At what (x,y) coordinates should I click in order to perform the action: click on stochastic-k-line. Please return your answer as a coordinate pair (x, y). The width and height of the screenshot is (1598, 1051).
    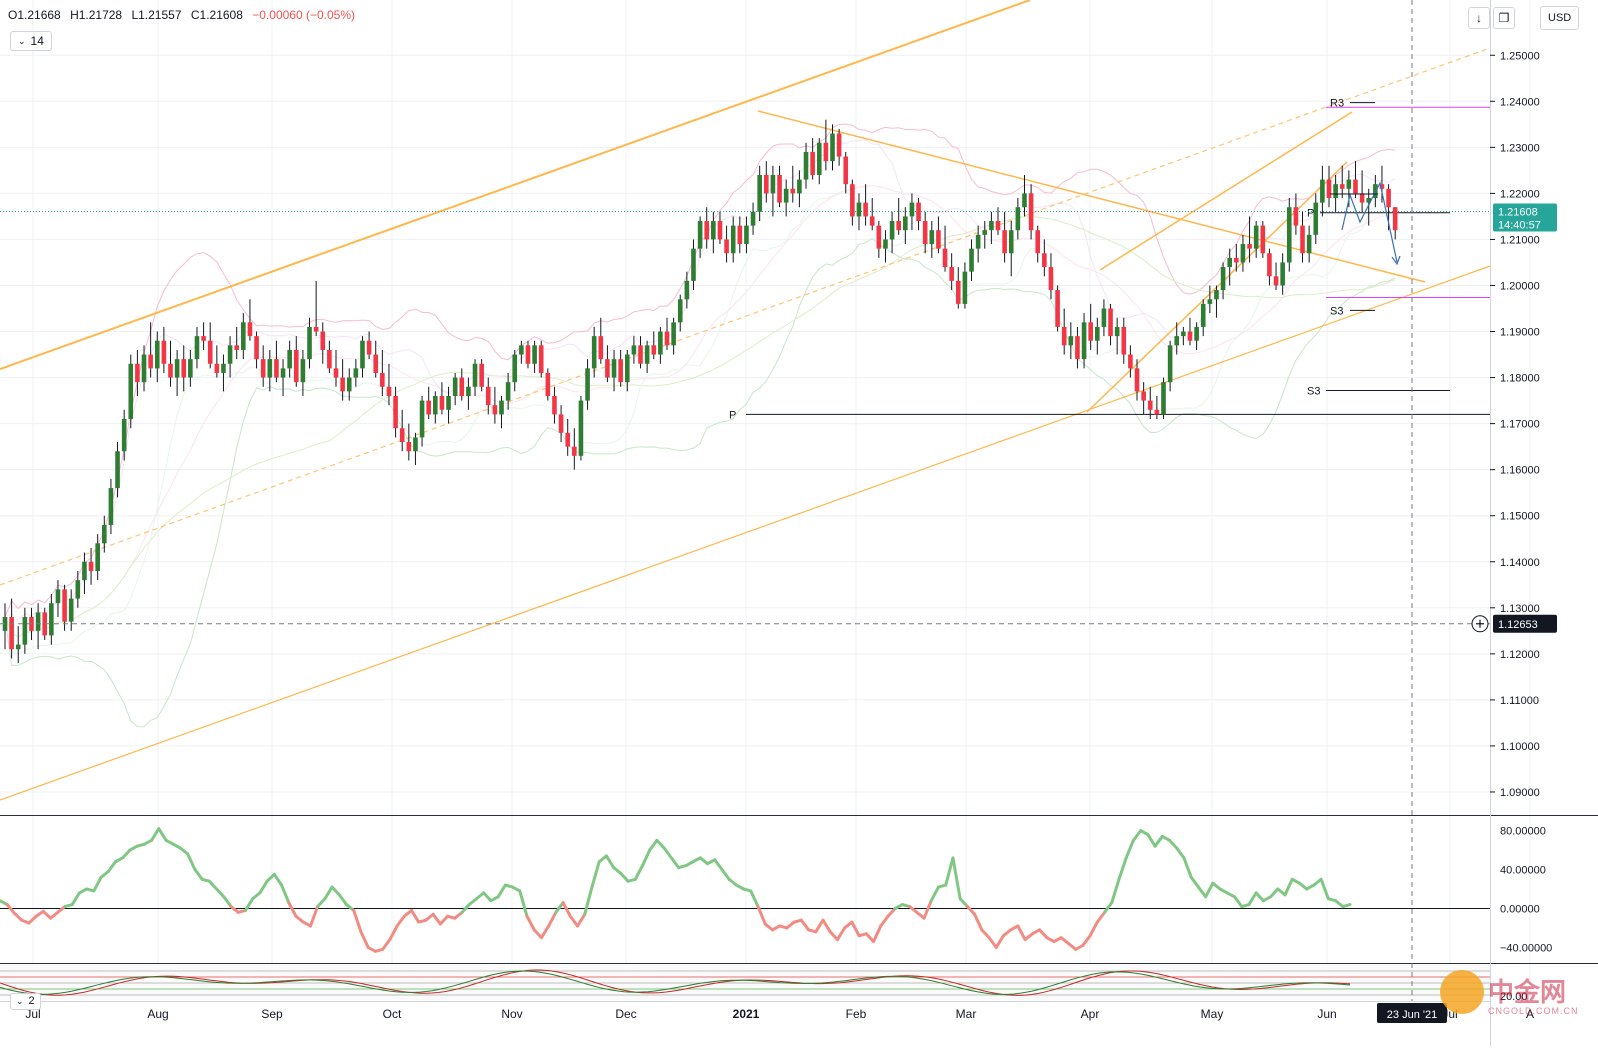
    Looking at the image, I should click on (675, 982).